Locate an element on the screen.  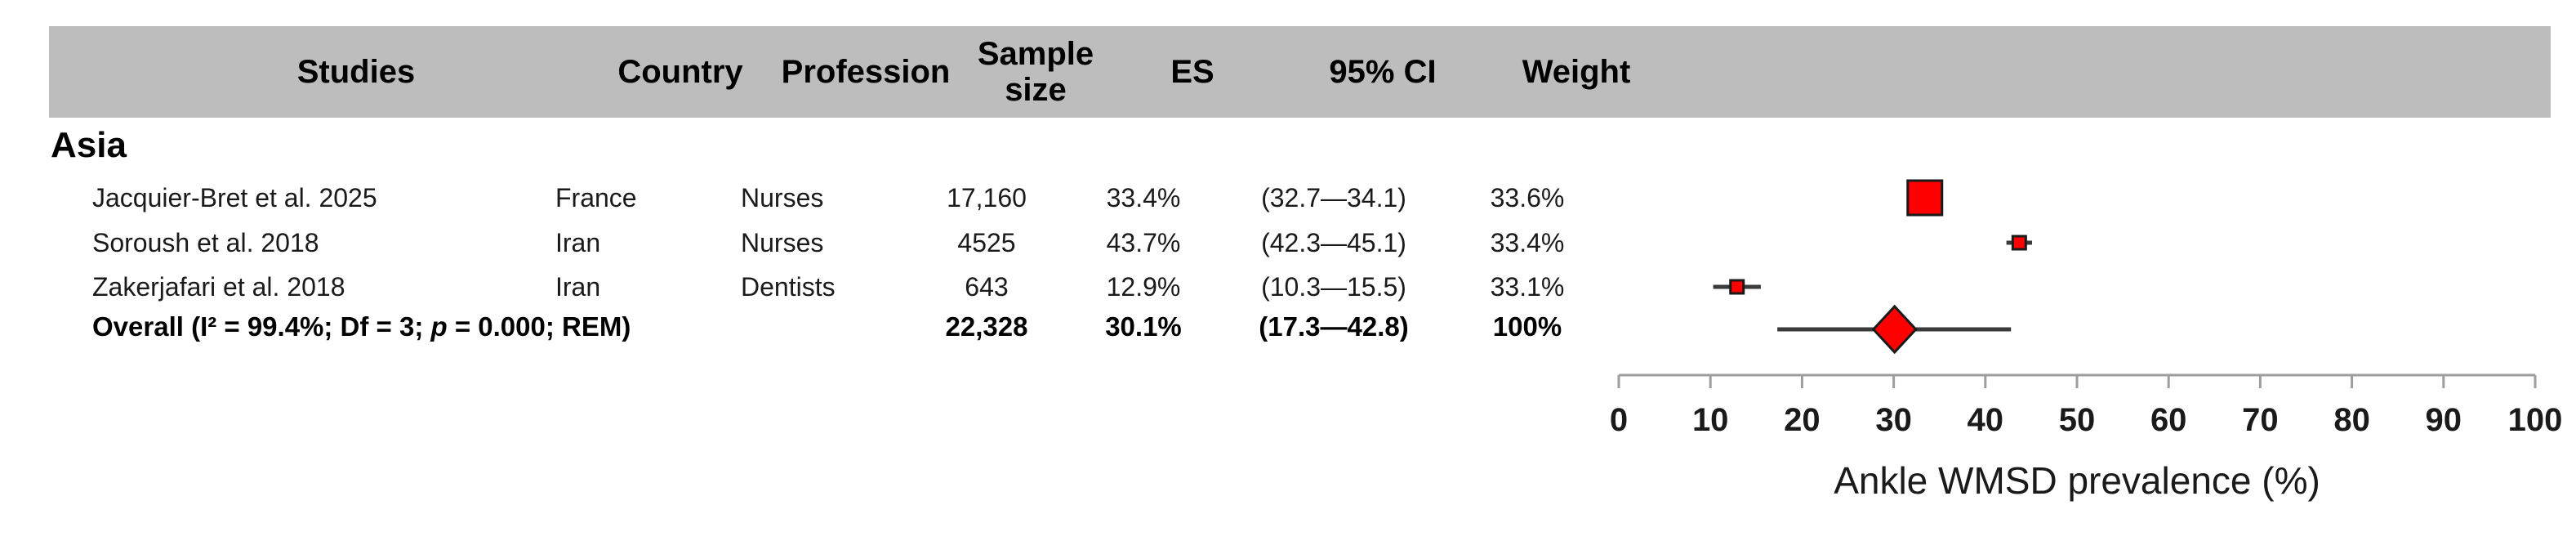
es-value: 12.9% is located at coordinates (1143, 287).